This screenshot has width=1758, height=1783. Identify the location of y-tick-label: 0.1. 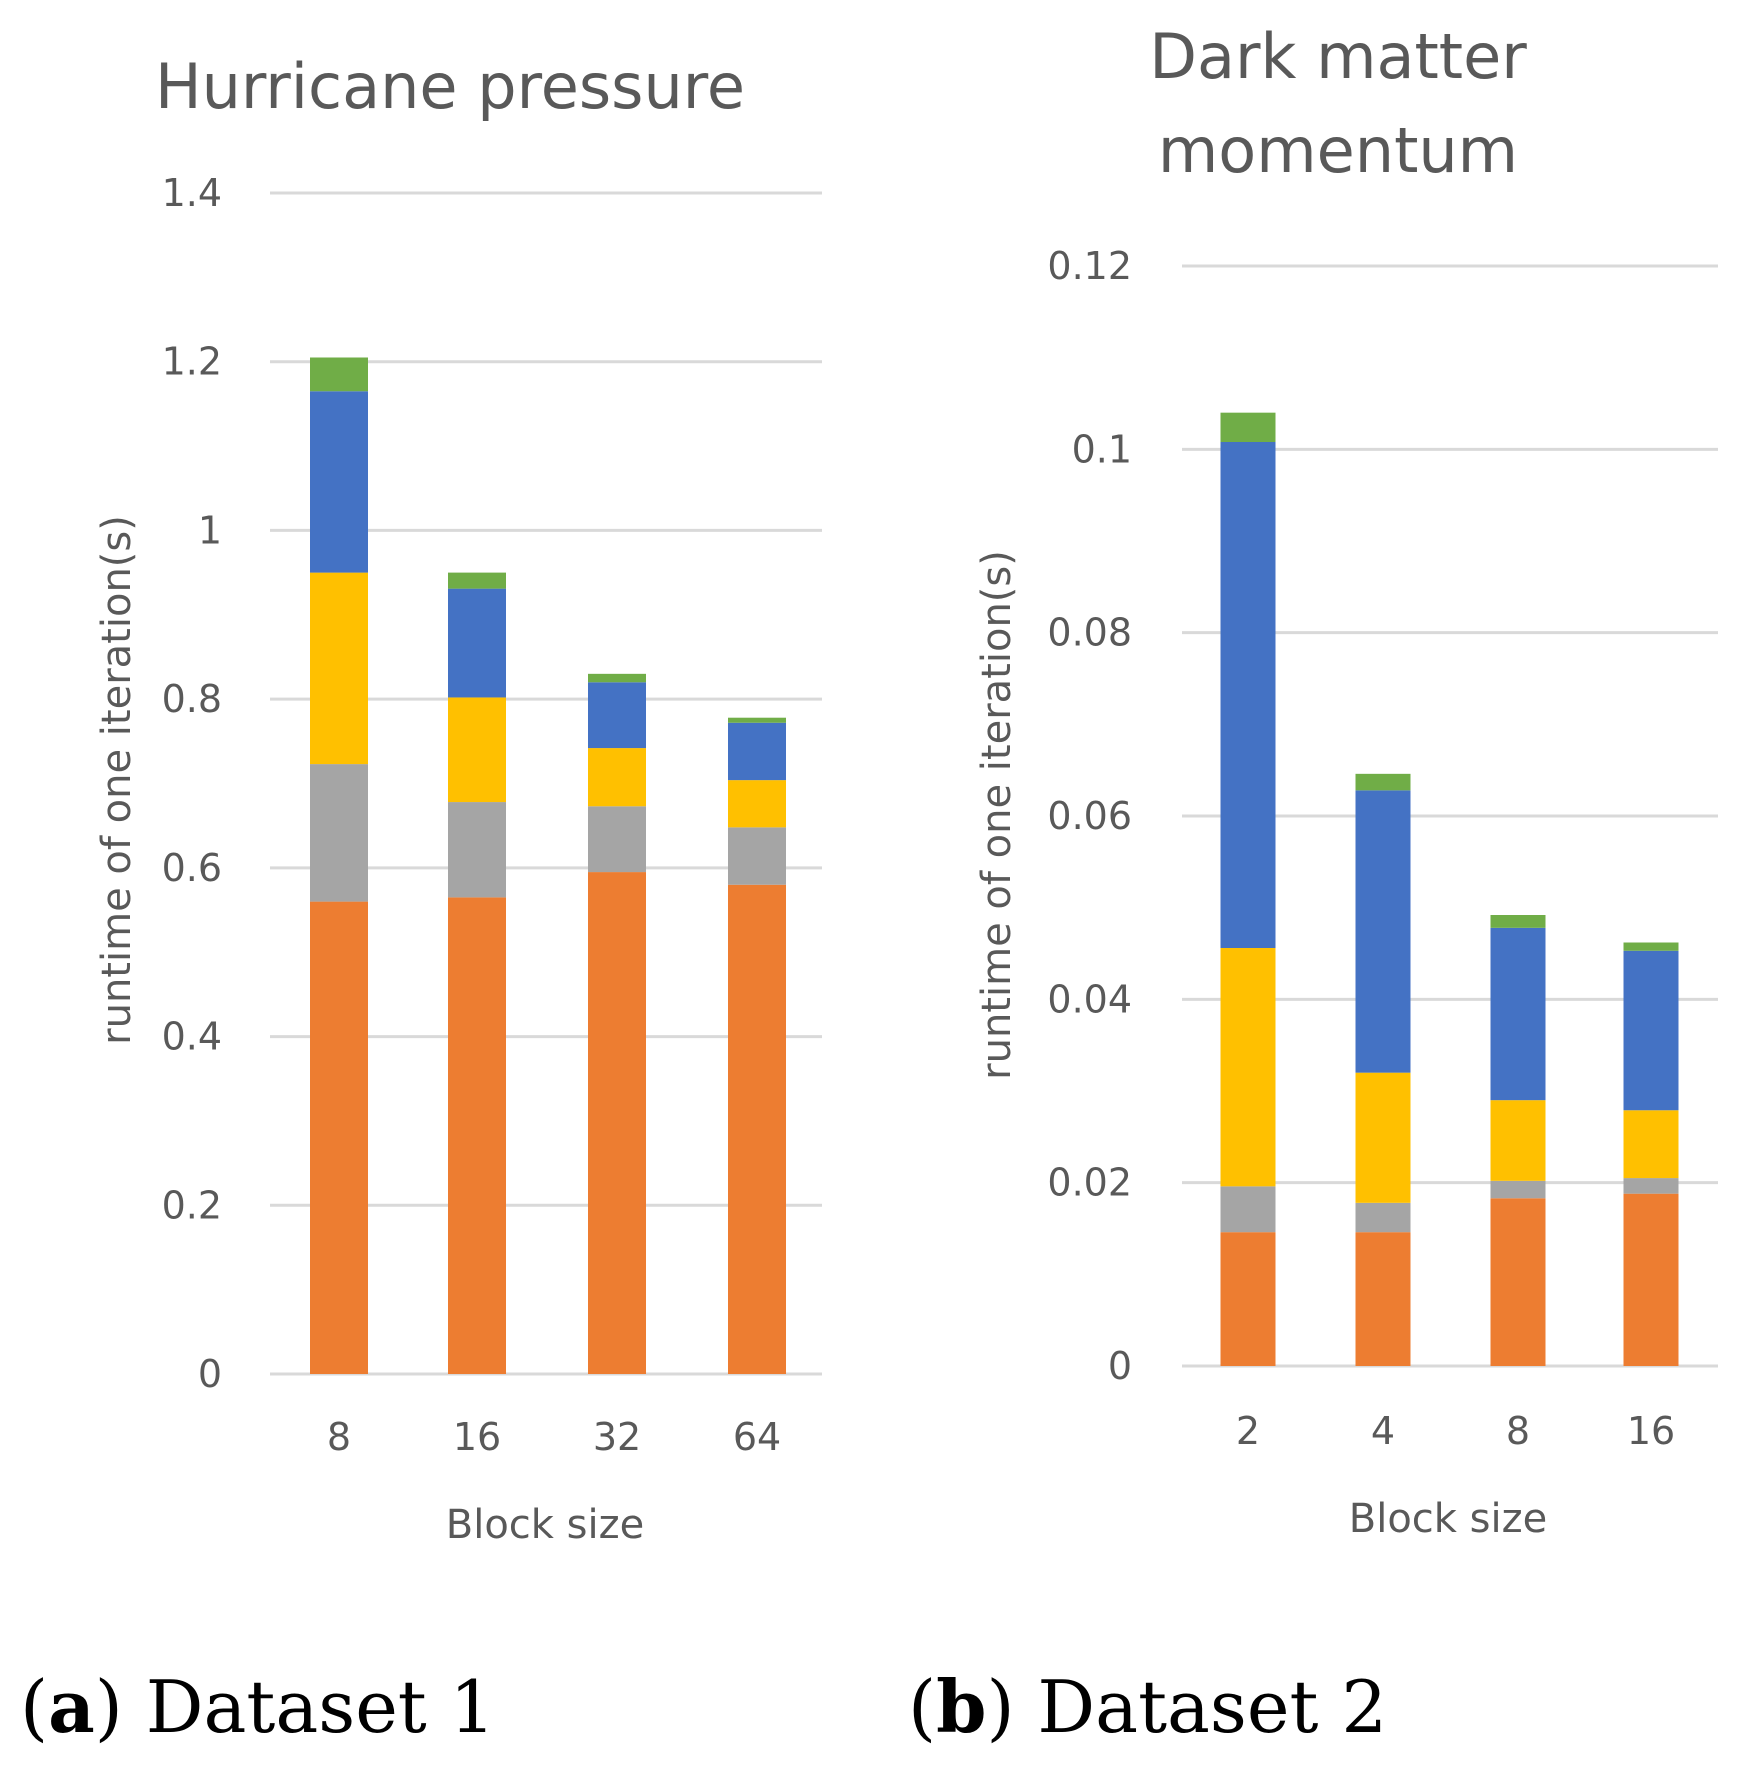
(1102, 449).